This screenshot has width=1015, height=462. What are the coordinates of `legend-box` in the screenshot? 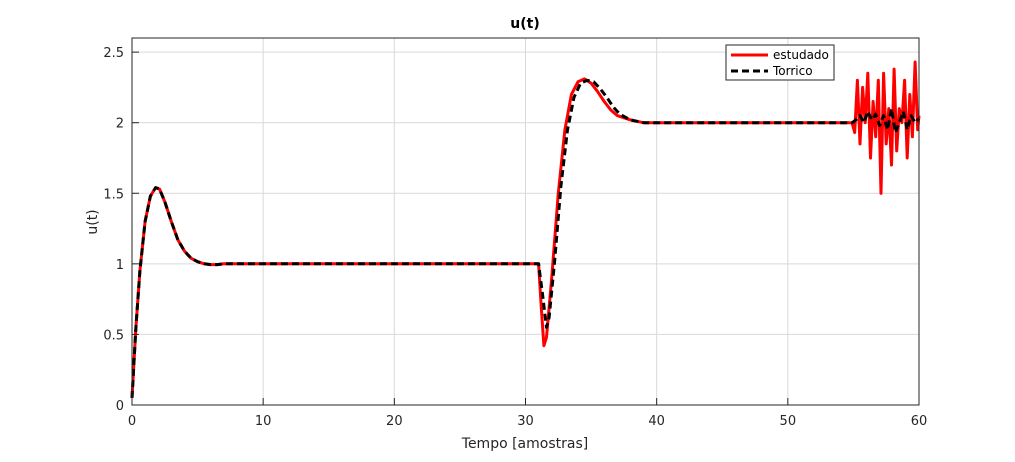 It's located at (780, 62).